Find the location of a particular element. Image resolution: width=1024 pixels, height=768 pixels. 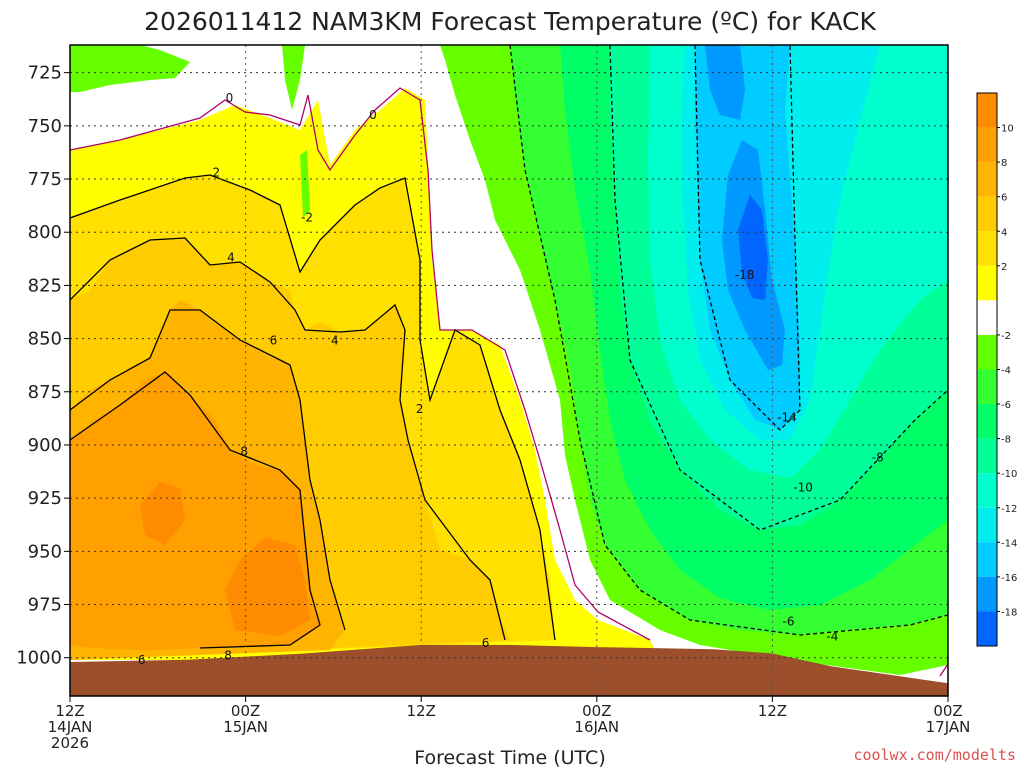

colorbar-label: 2 is located at coordinates (1004, 267).